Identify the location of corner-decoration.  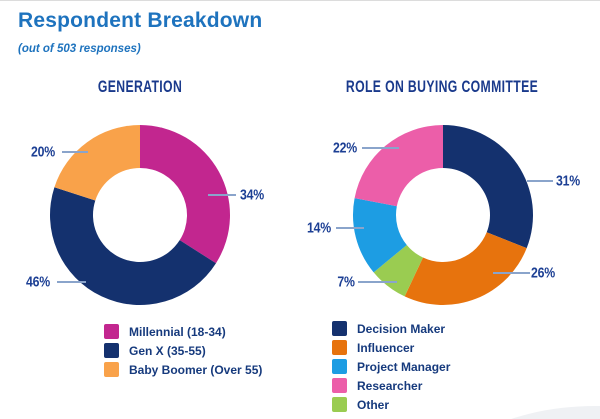
(512, 412).